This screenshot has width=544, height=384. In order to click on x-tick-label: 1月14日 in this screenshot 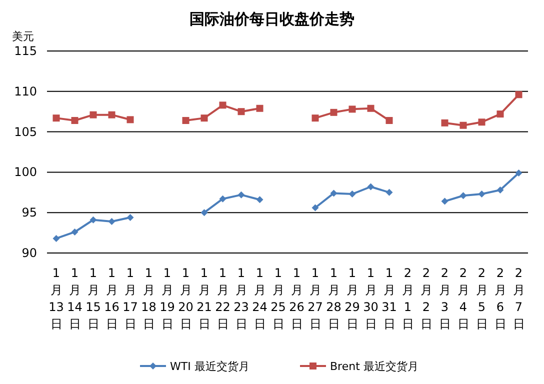, I will do `click(74, 298)`.